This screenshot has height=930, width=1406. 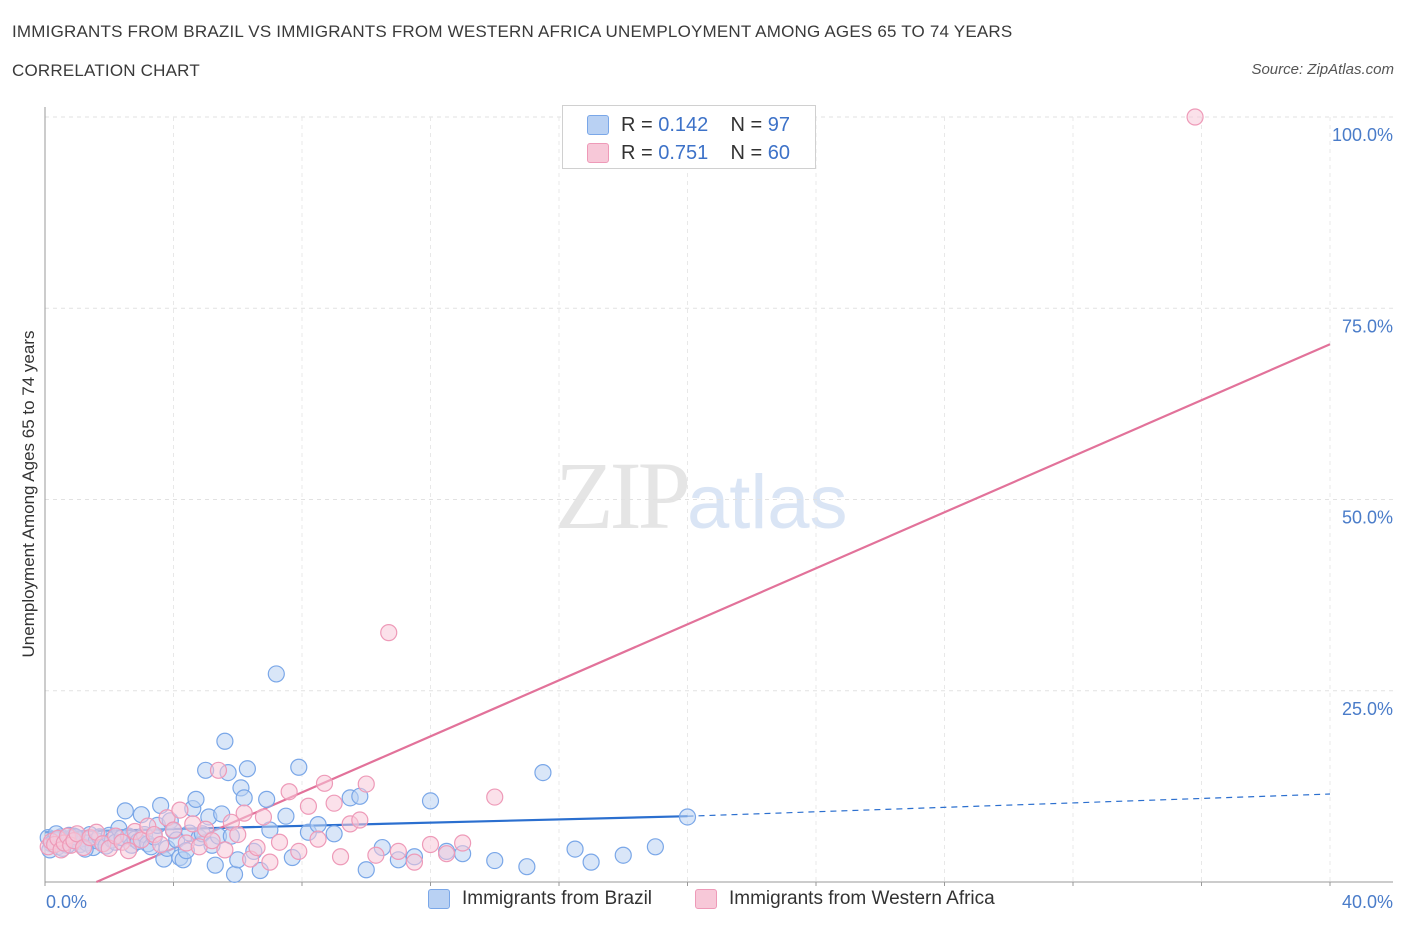 What do you see at coordinates (1367, 902) in the screenshot?
I see `x-tick-label: 40.0%` at bounding box center [1367, 902].